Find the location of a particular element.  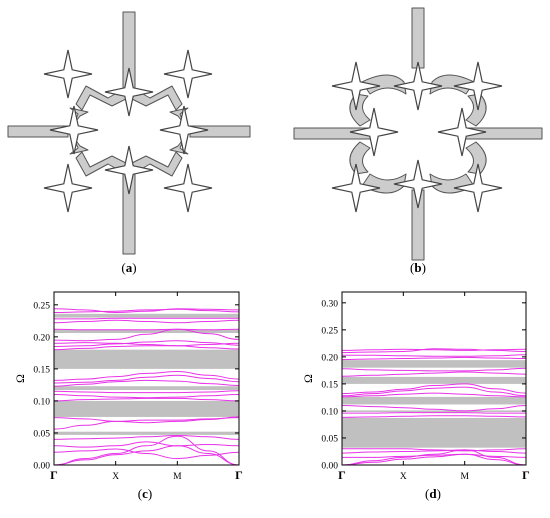

panel-label-c: (c) is located at coordinates (145, 493).